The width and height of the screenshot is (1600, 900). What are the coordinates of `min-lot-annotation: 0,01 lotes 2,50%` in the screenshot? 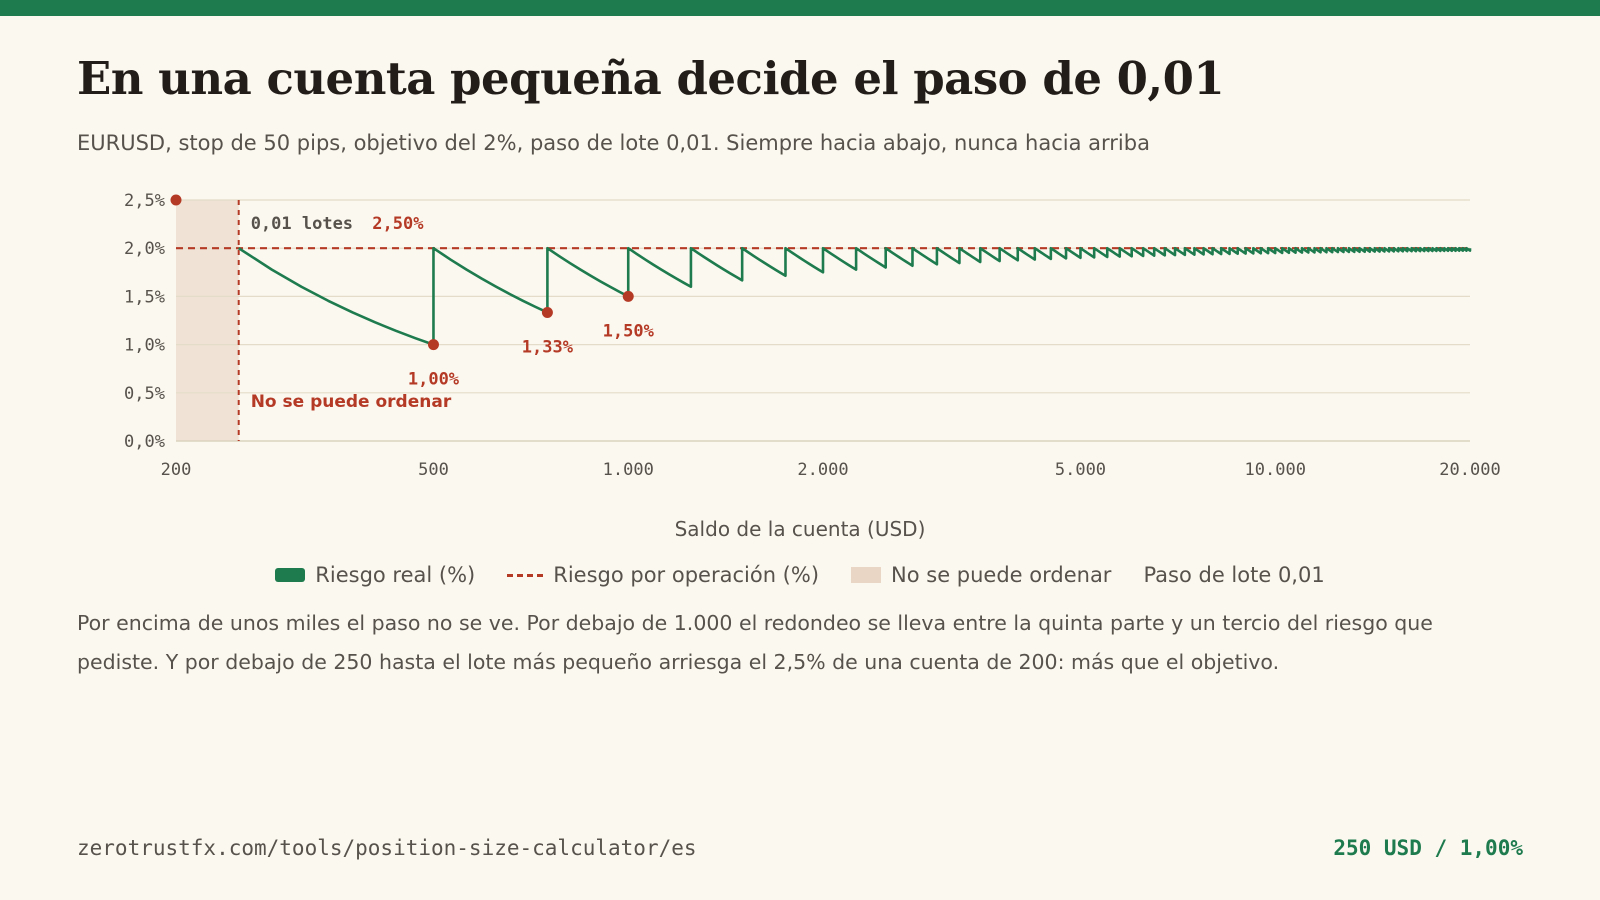 It's located at (338, 224).